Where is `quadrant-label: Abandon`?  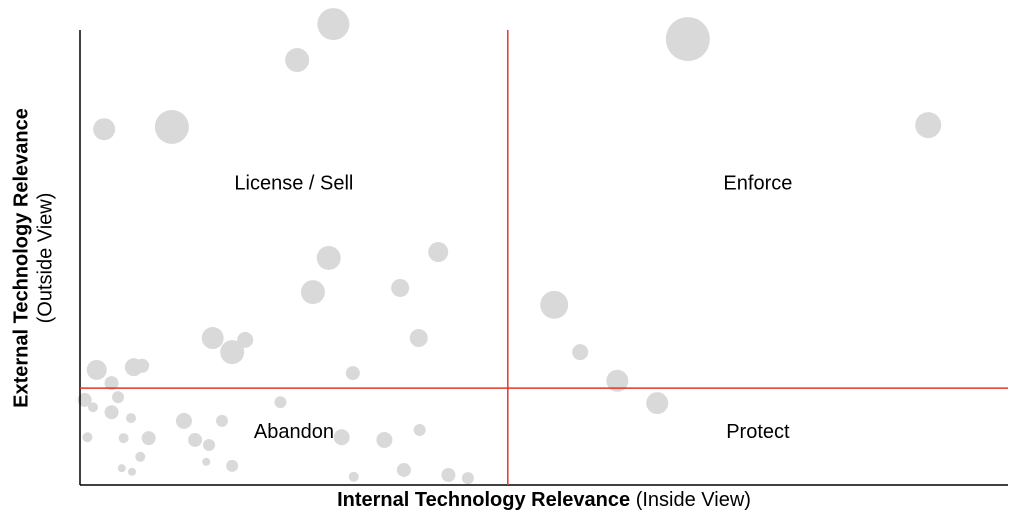 quadrant-label: Abandon is located at coordinates (294, 432).